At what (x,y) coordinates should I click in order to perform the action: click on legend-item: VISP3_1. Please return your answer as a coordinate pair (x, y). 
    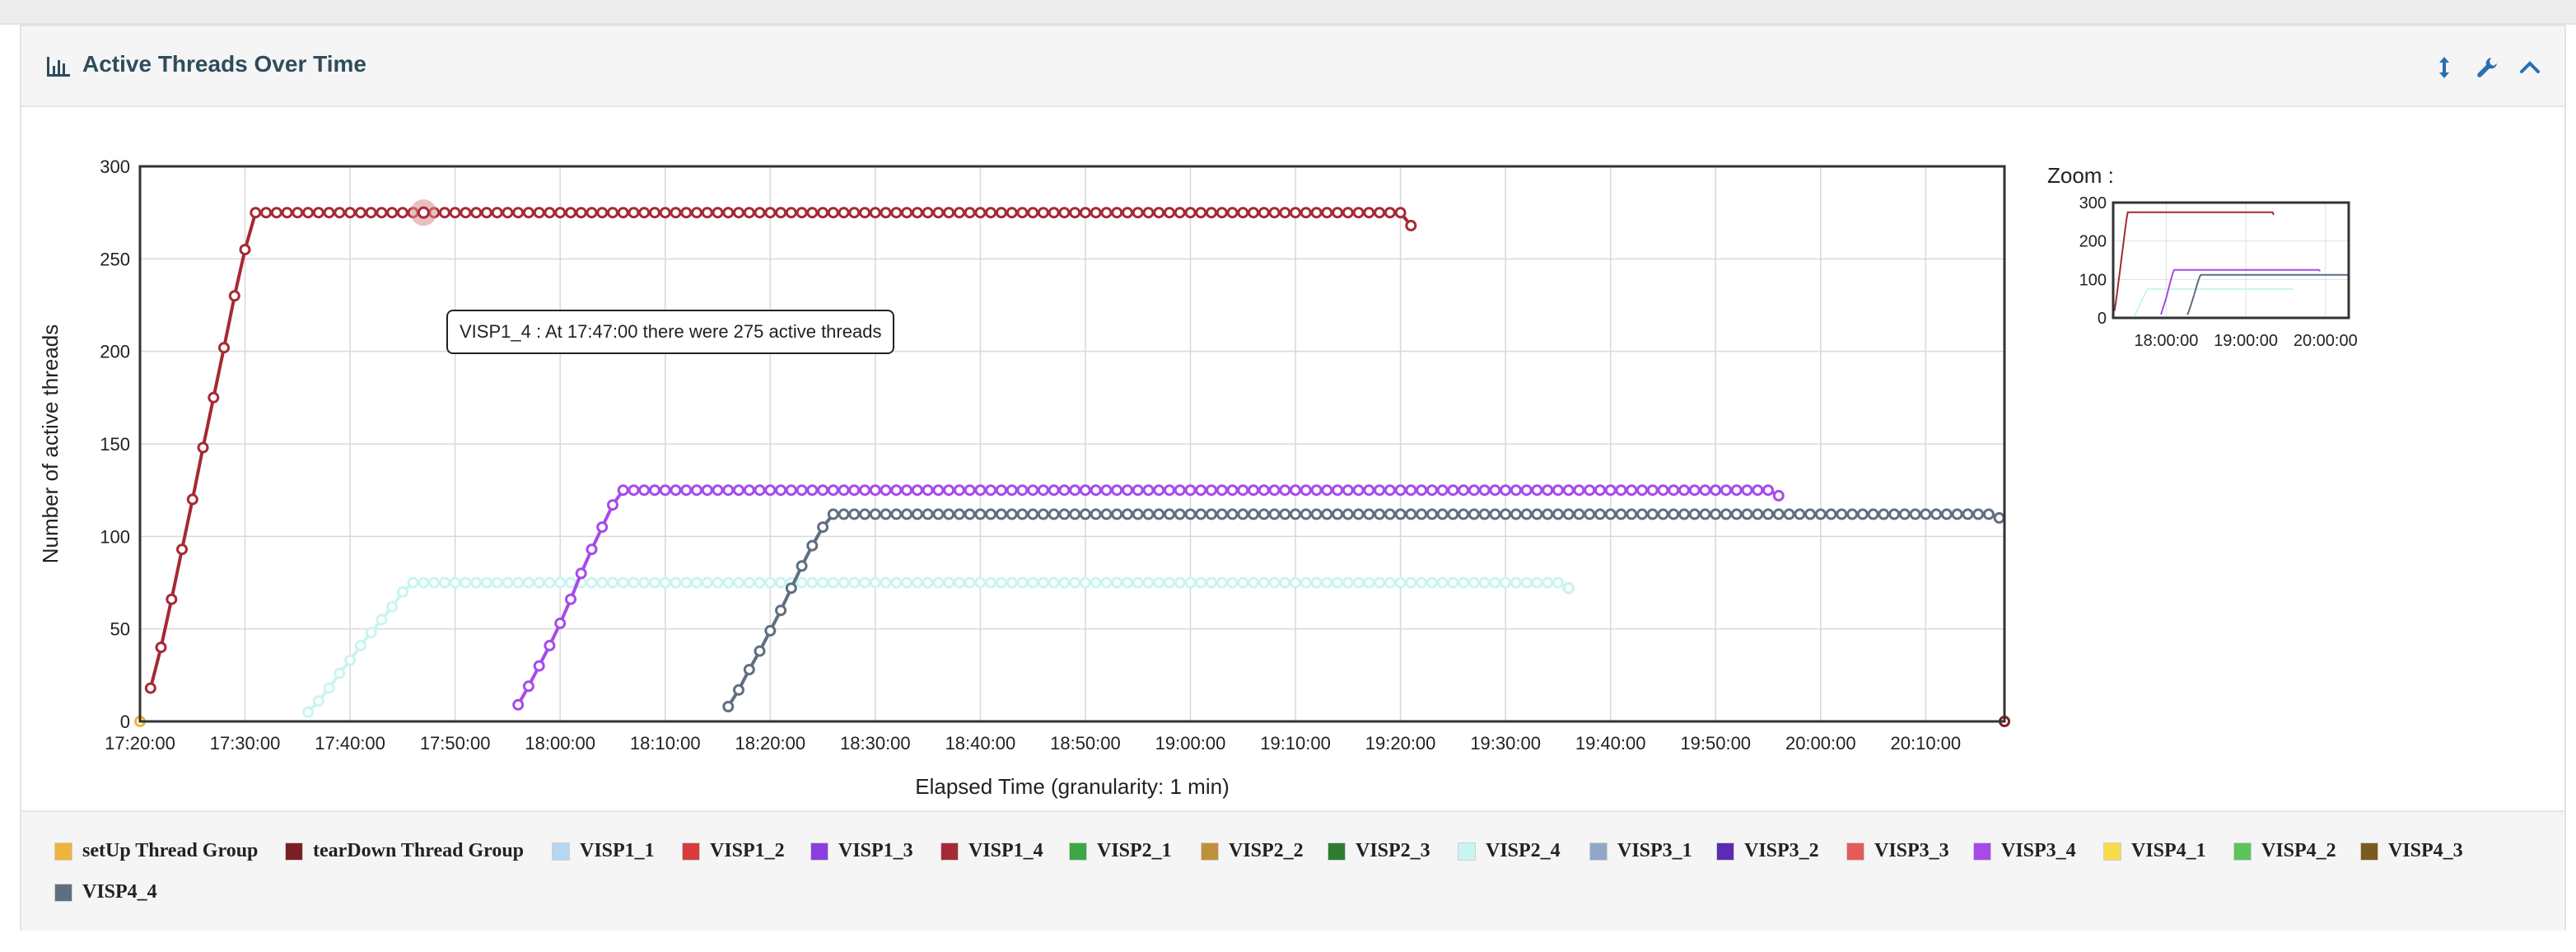
    Looking at the image, I should click on (1640, 851).